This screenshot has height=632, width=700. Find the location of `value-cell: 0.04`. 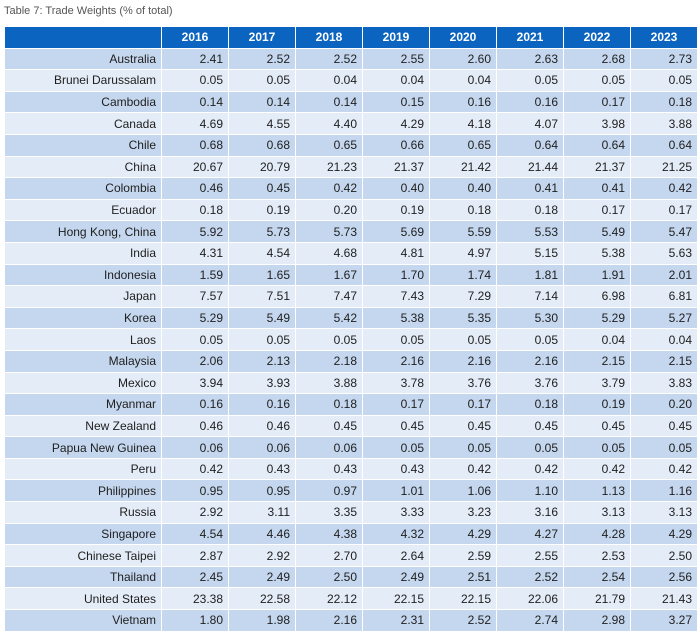

value-cell: 0.04 is located at coordinates (329, 80).